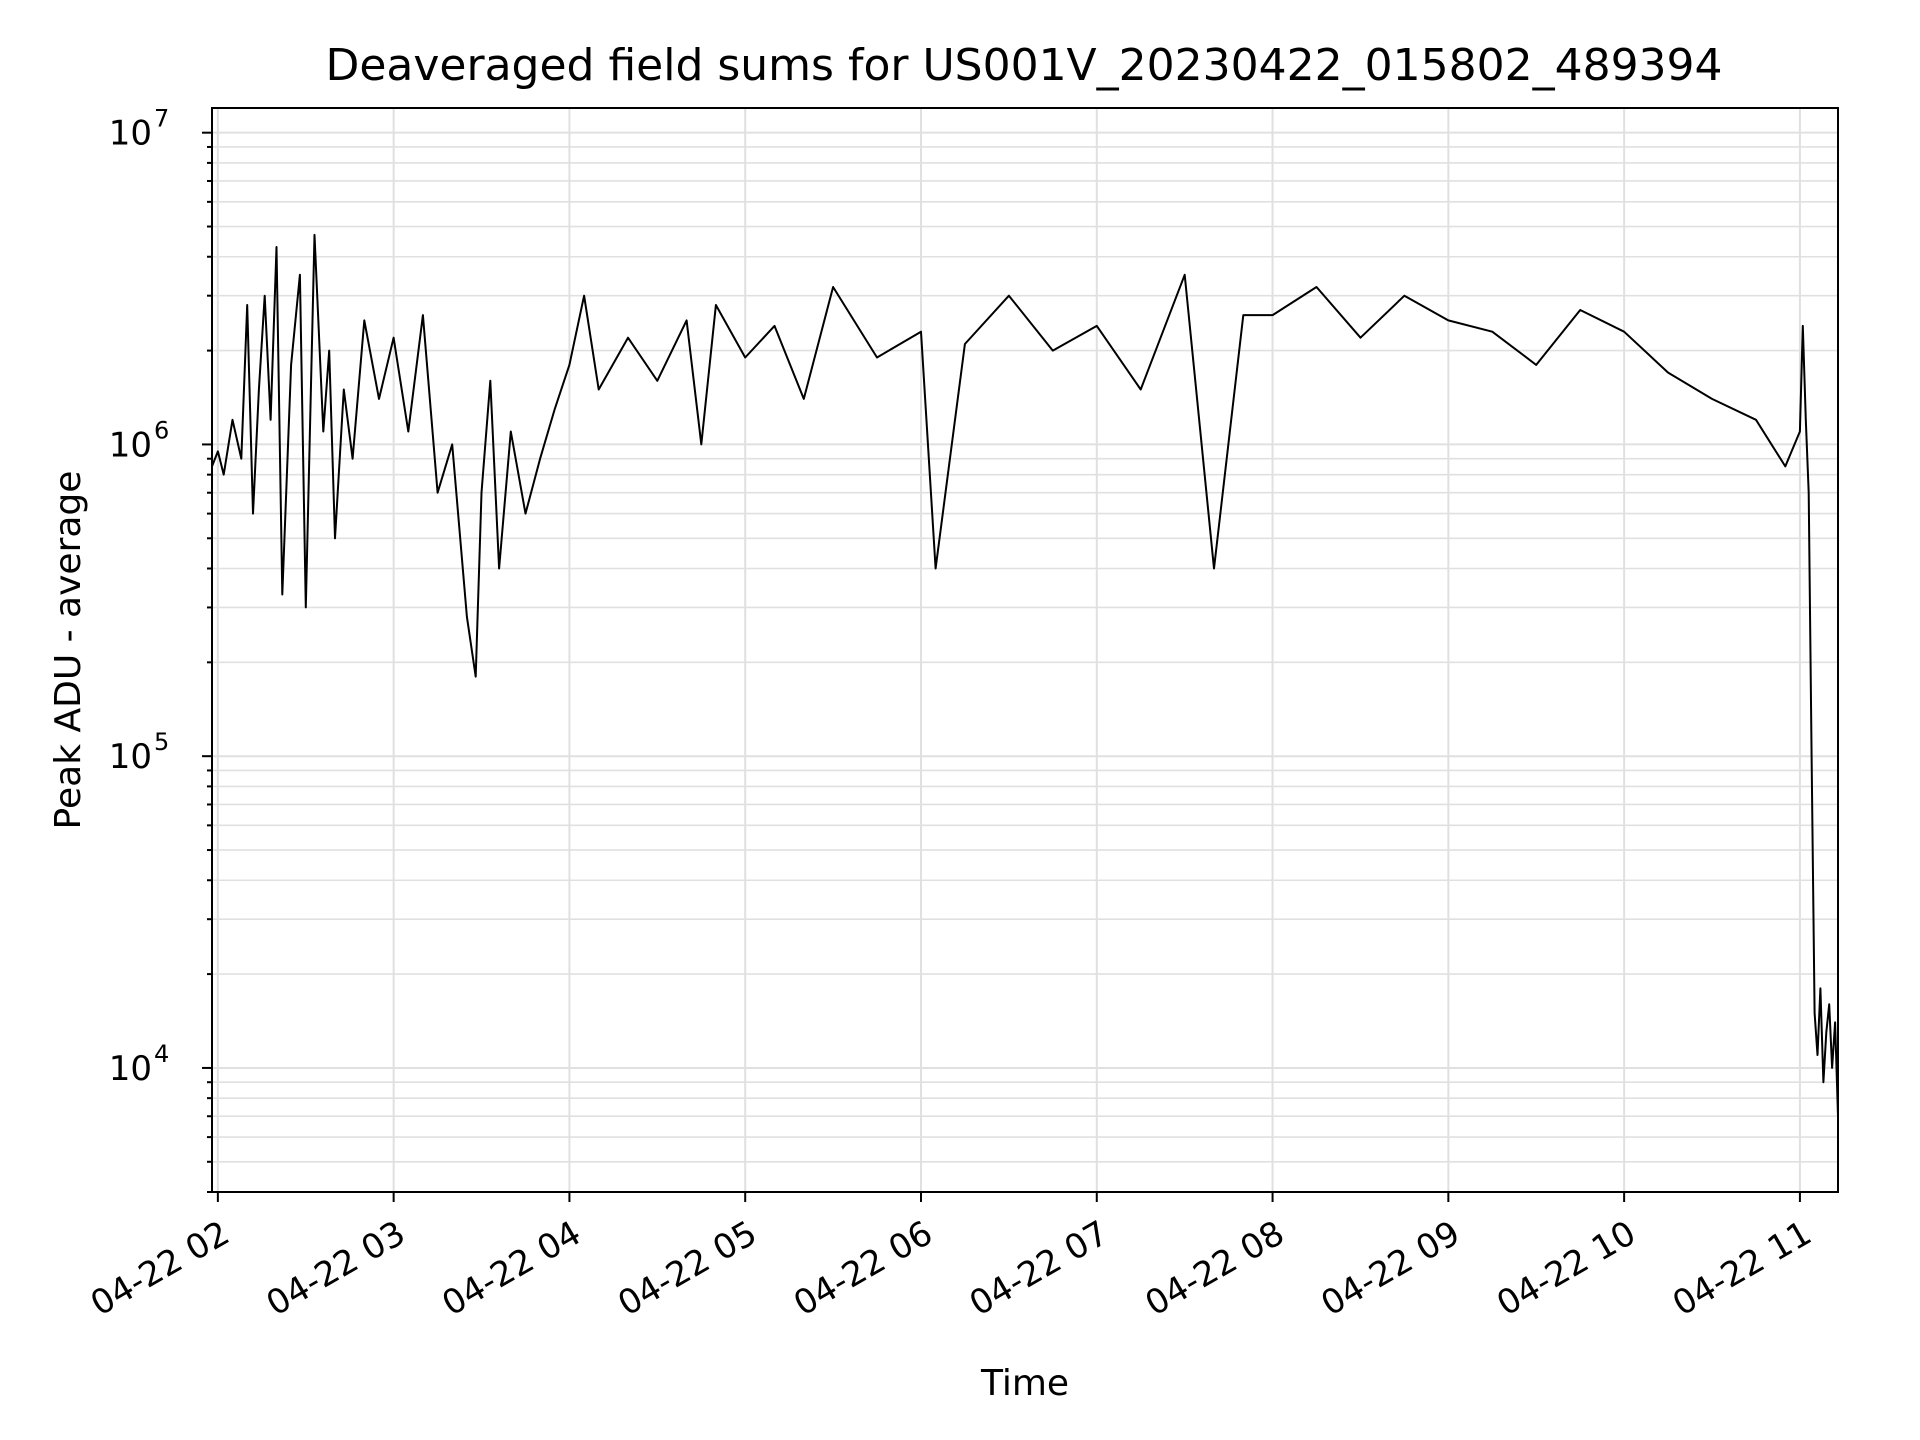 This screenshot has width=1920, height=1440. What do you see at coordinates (161, 1054) in the screenshot?
I see `y-tick-exponent: 4` at bounding box center [161, 1054].